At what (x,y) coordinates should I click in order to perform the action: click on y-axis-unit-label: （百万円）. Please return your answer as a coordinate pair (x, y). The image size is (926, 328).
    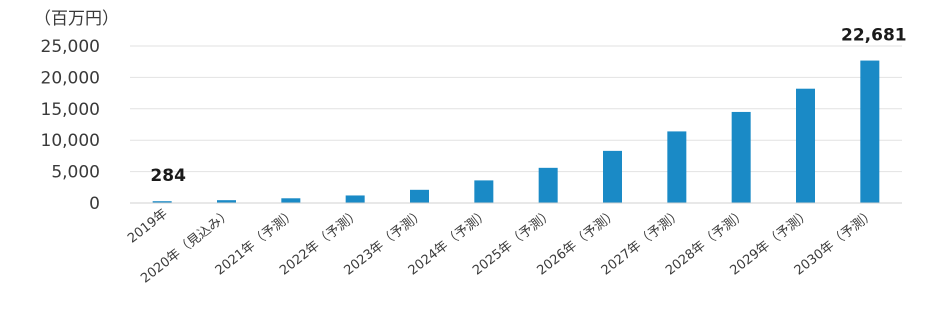
    Looking at the image, I should click on (76, 19).